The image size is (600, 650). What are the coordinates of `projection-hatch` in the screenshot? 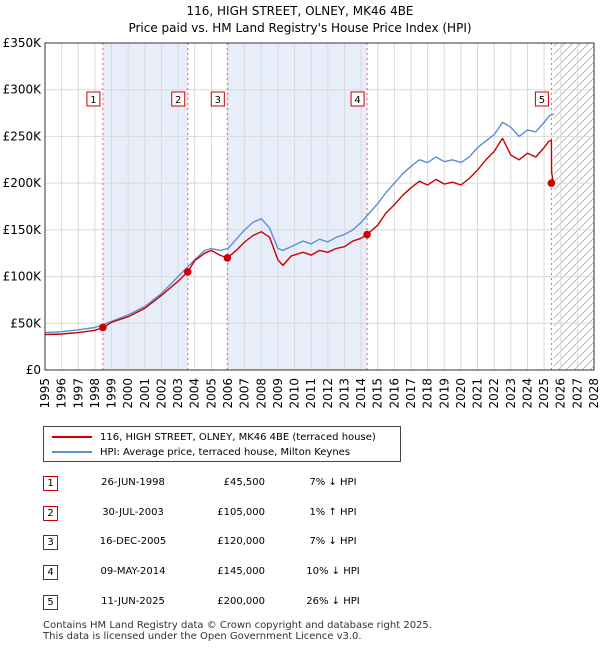 It's located at (574, 206).